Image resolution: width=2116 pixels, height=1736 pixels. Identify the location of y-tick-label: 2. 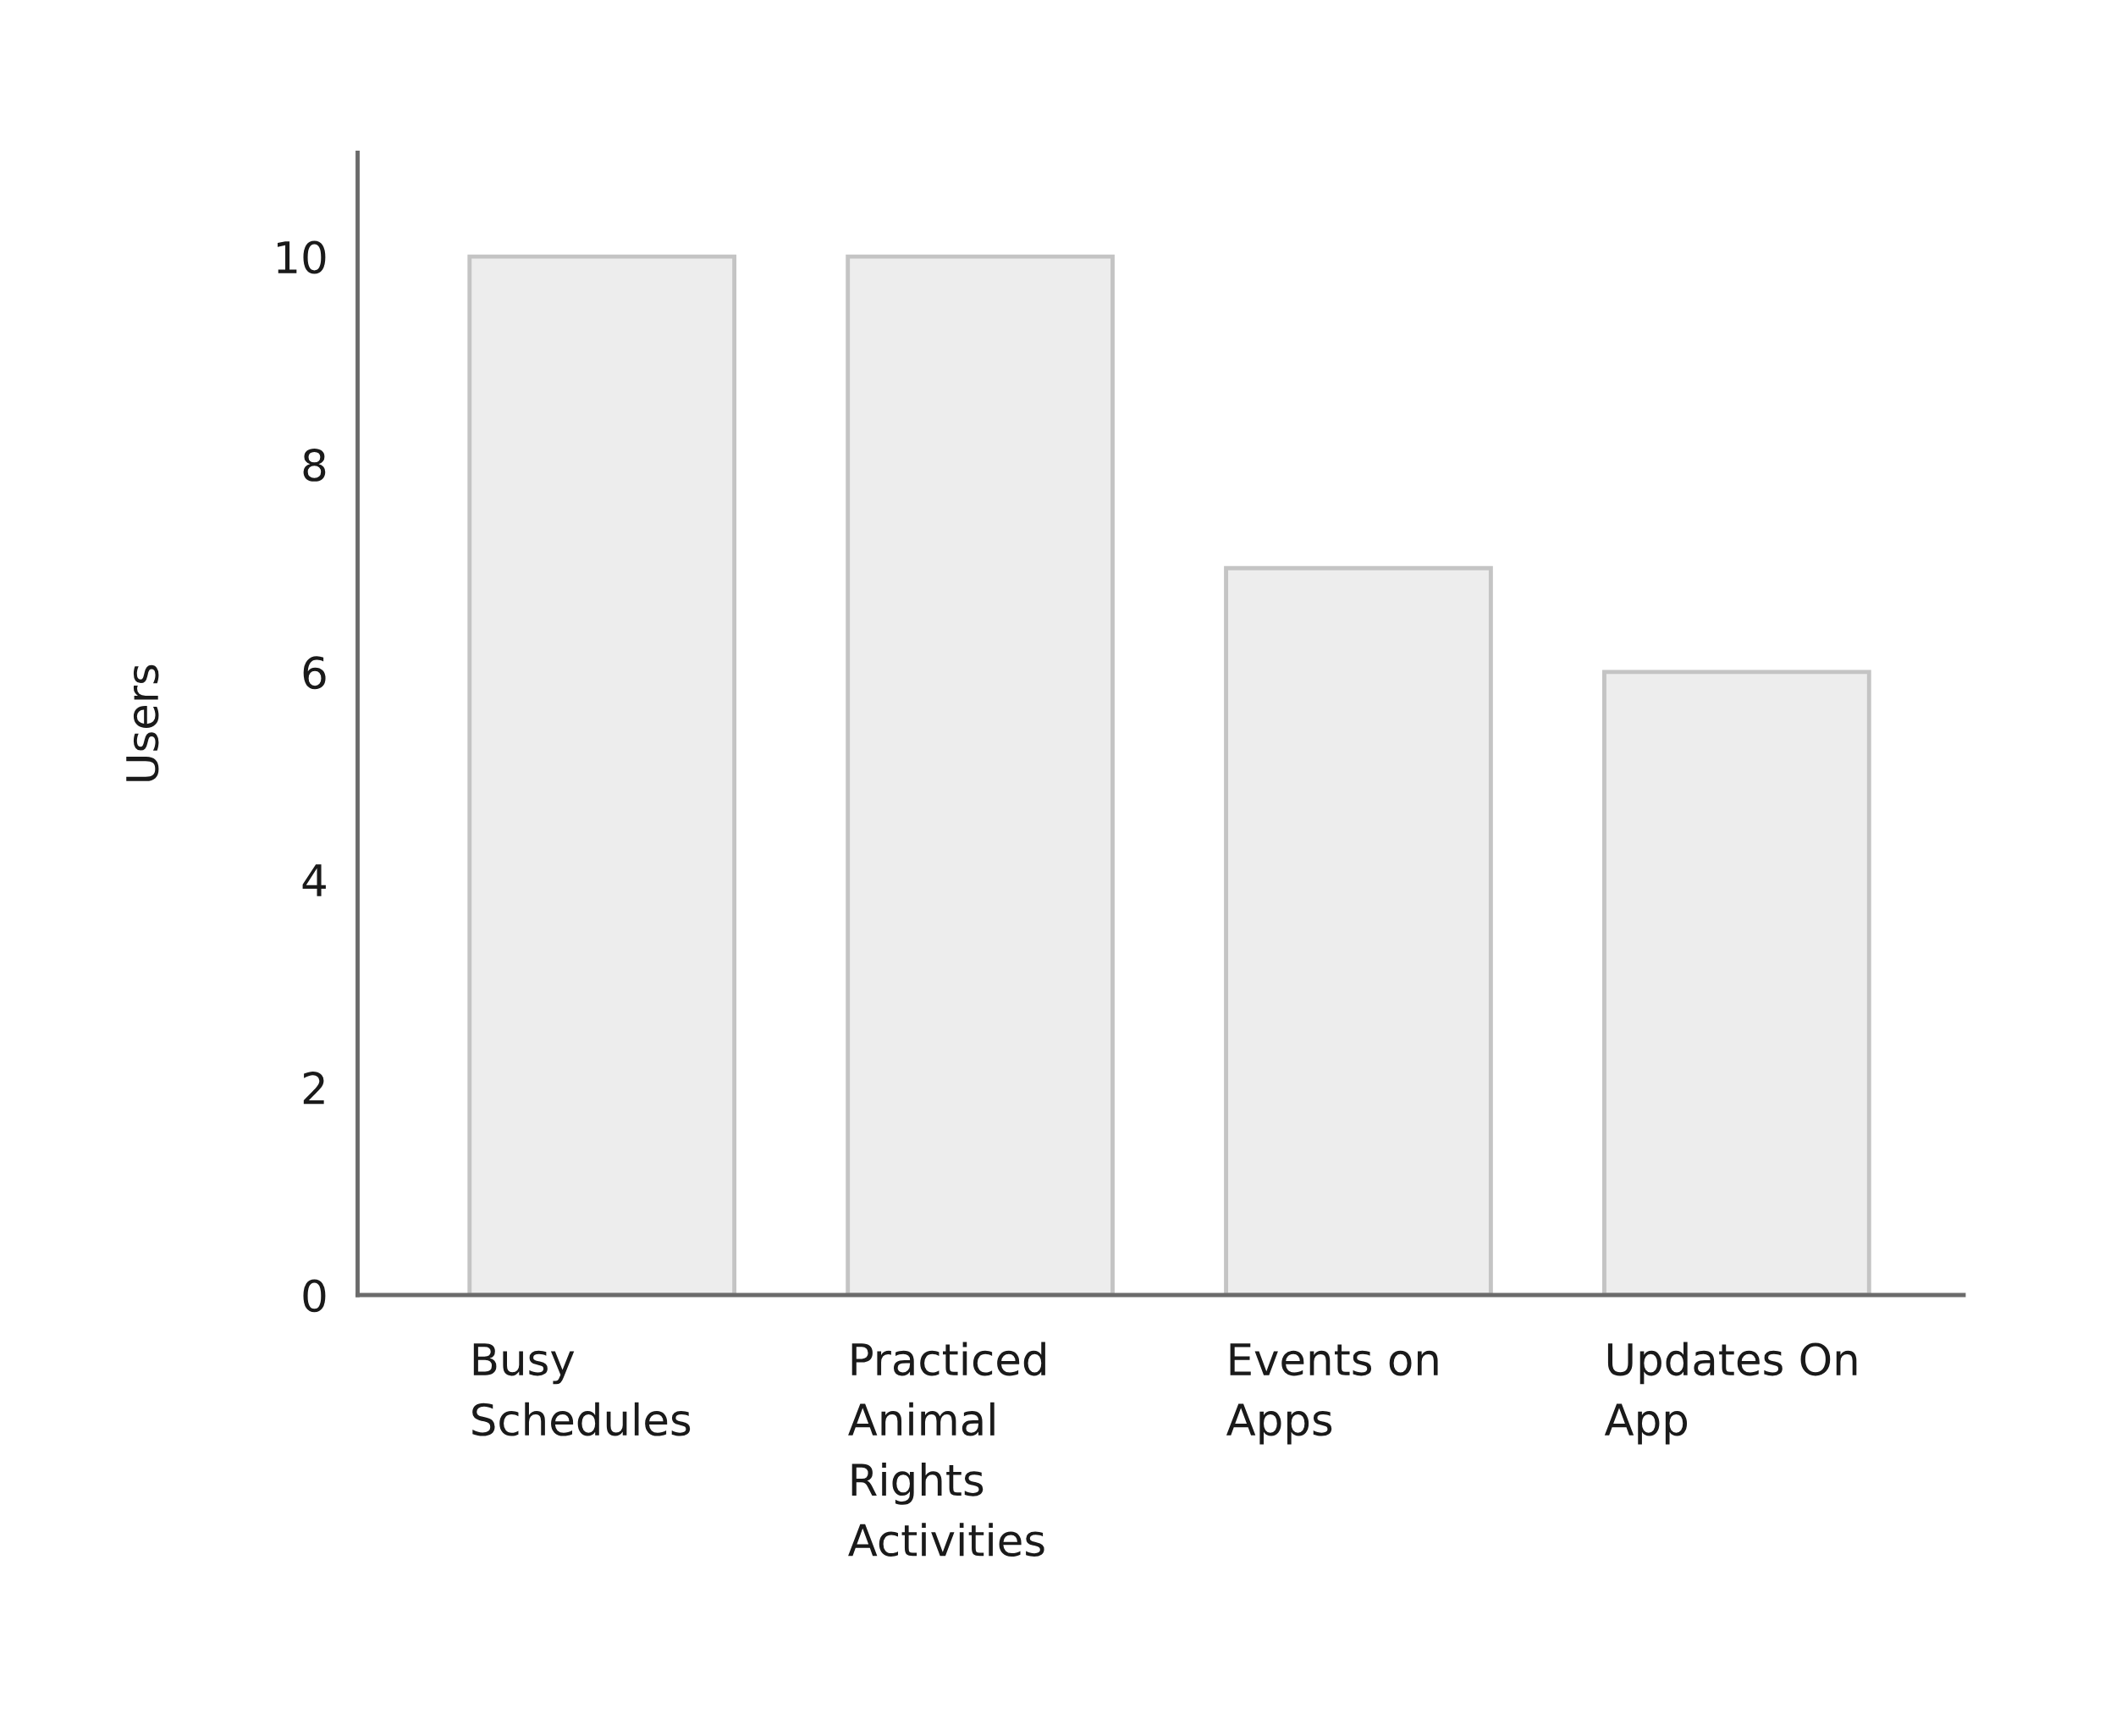
(313, 1088).